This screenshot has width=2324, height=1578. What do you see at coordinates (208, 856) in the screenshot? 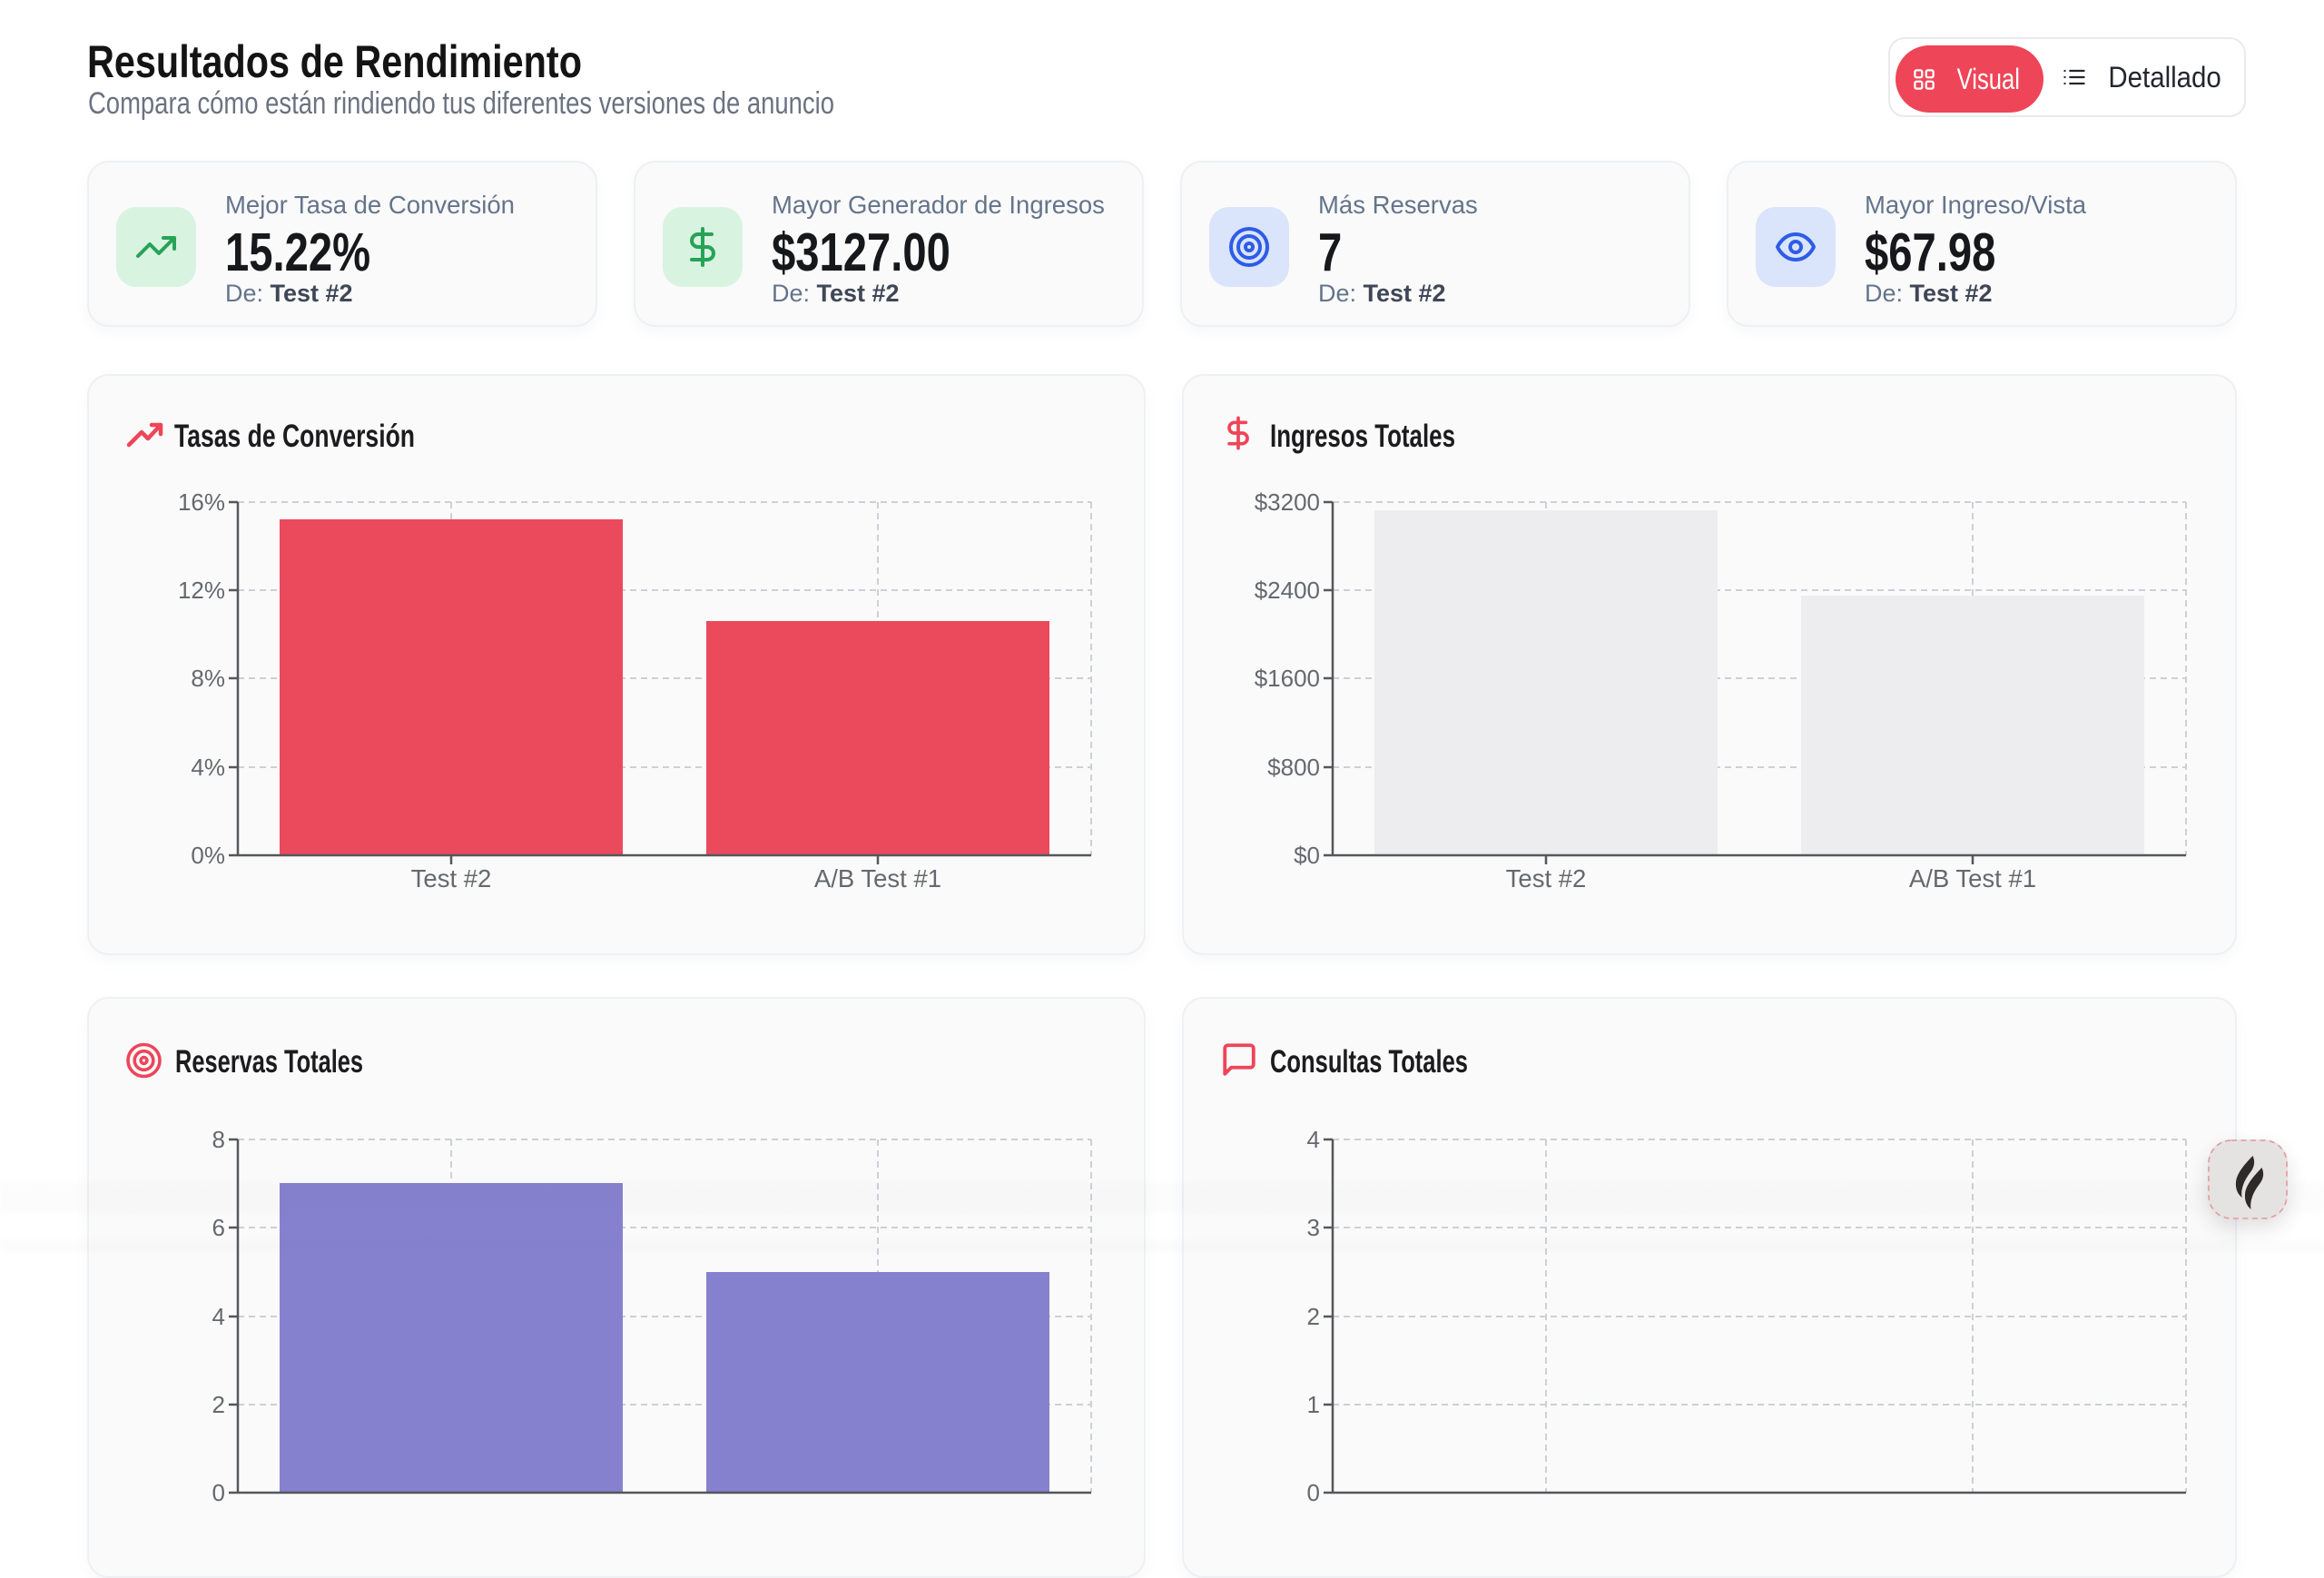
I see `svg-text: 0%` at bounding box center [208, 856].